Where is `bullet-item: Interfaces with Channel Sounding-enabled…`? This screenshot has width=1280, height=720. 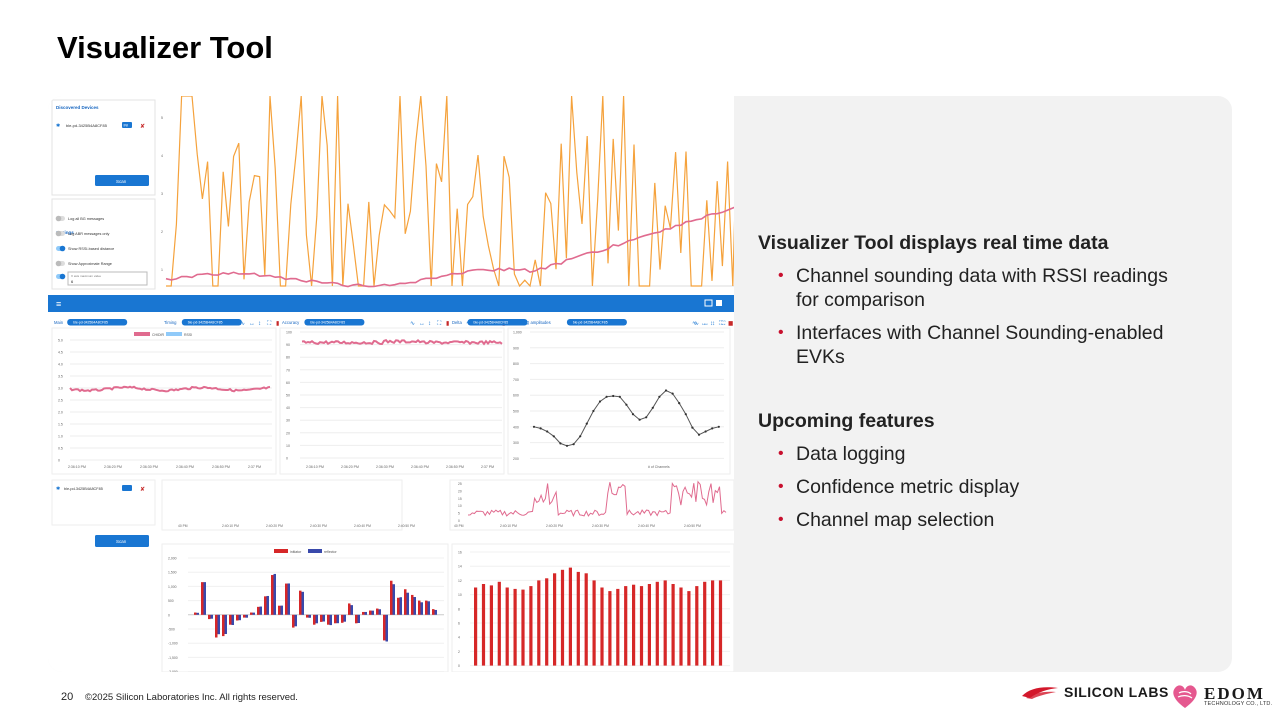 bullet-item: Interfaces with Channel Sounding-enabled… is located at coordinates (978, 345).